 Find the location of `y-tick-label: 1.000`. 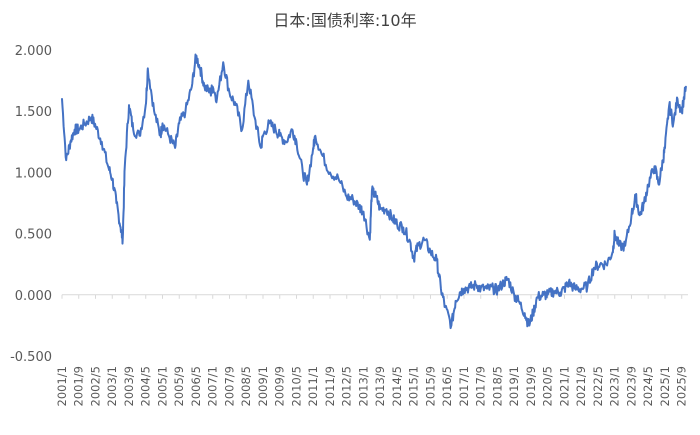

y-tick-label: 1.000 is located at coordinates (33, 173).